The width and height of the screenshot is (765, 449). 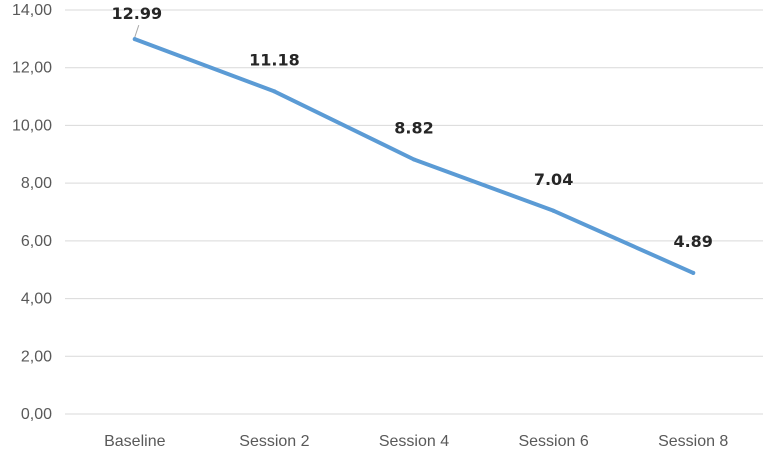 What do you see at coordinates (137, 31) in the screenshot?
I see `data-label-leader` at bounding box center [137, 31].